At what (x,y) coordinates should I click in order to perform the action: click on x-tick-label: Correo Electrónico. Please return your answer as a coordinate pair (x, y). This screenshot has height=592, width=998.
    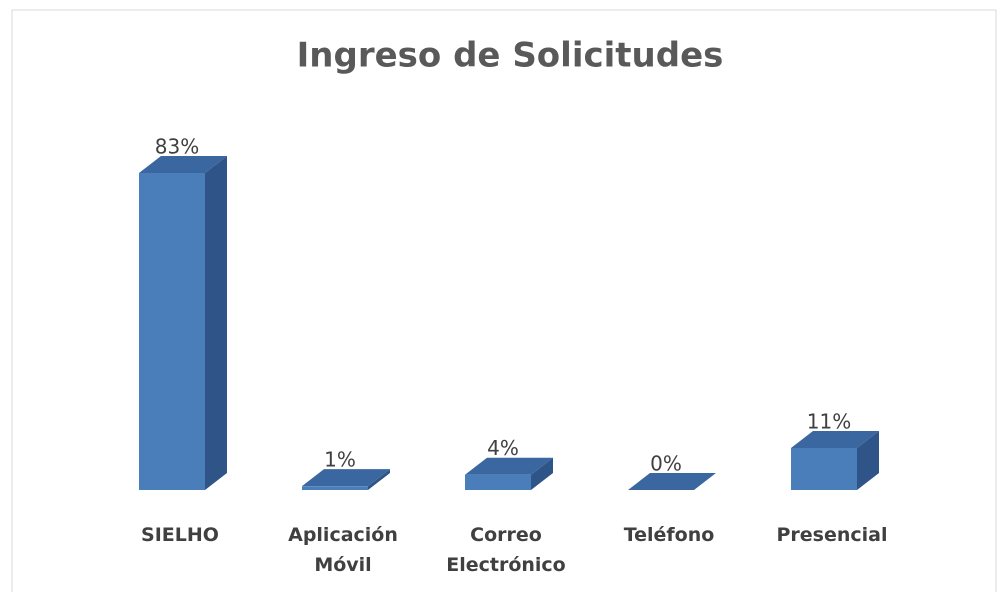
    Looking at the image, I should click on (506, 550).